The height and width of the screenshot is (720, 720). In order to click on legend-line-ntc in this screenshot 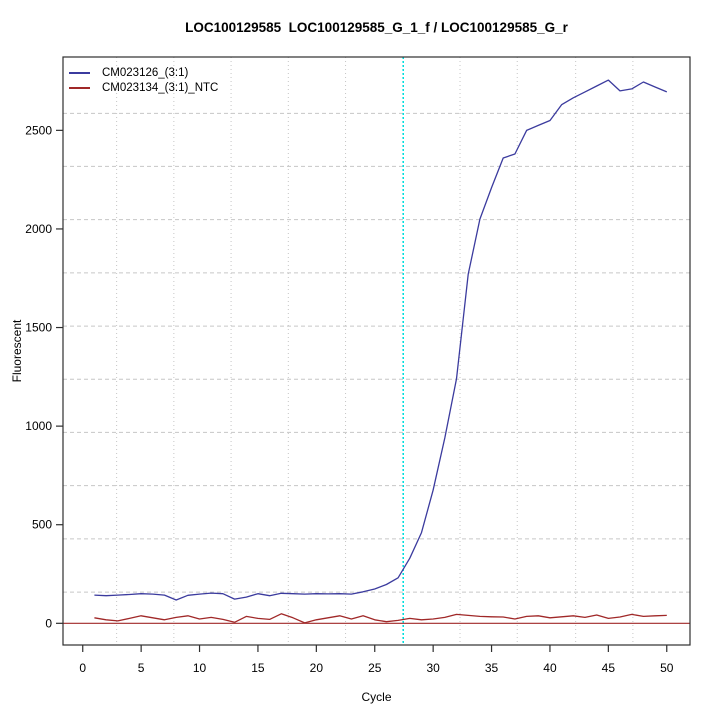, I will do `click(79, 87)`.